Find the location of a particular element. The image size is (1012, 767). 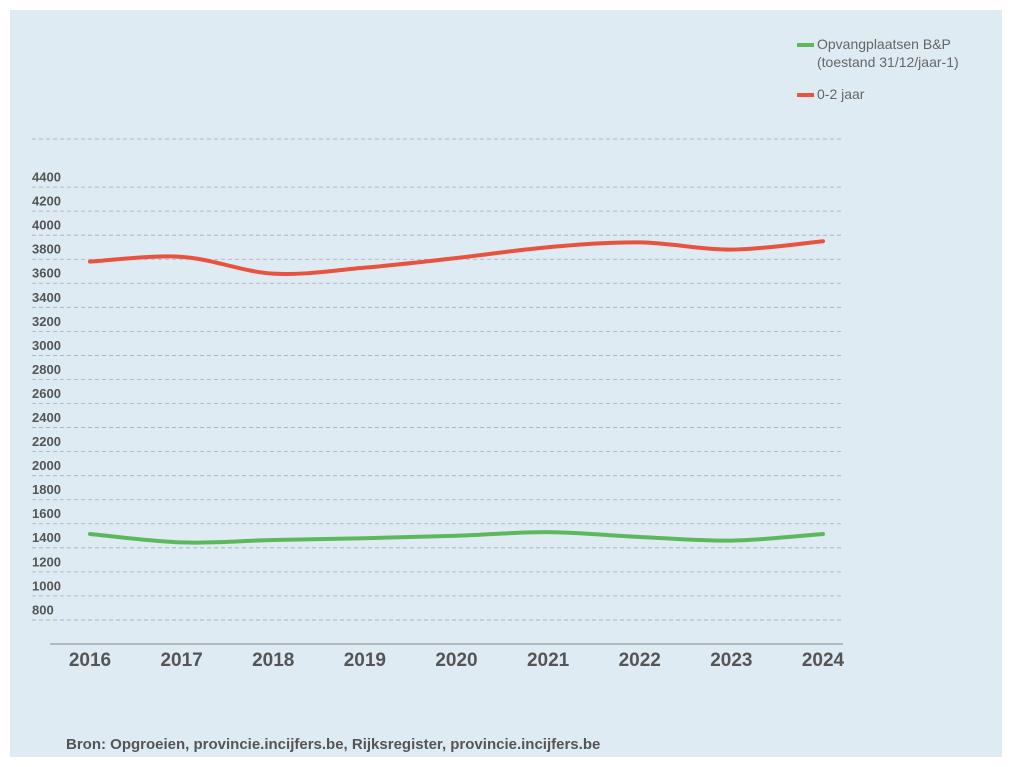

legend-line: 0-2 jaar is located at coordinates (841, 94).